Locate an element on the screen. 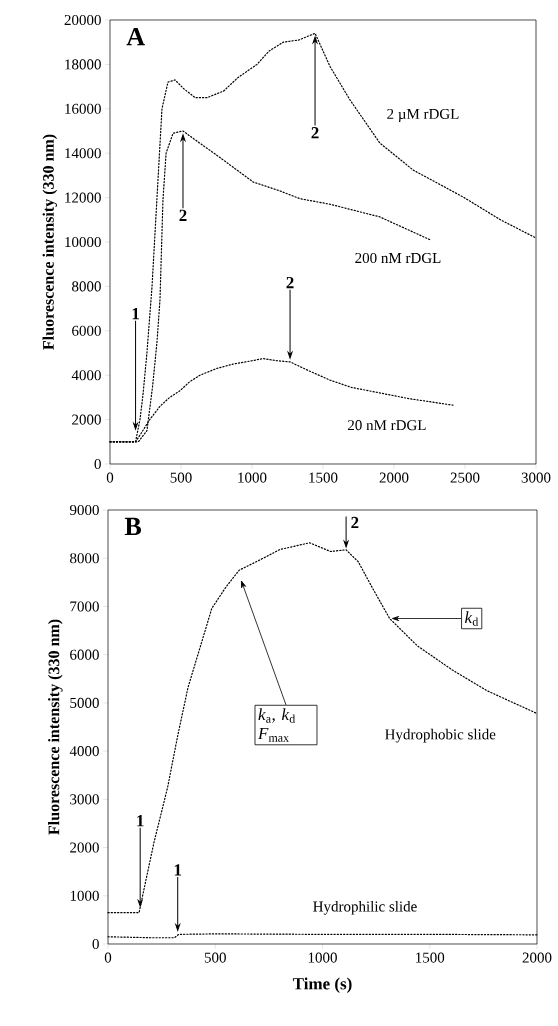  x-tick-label: 3000 is located at coordinates (536, 477).